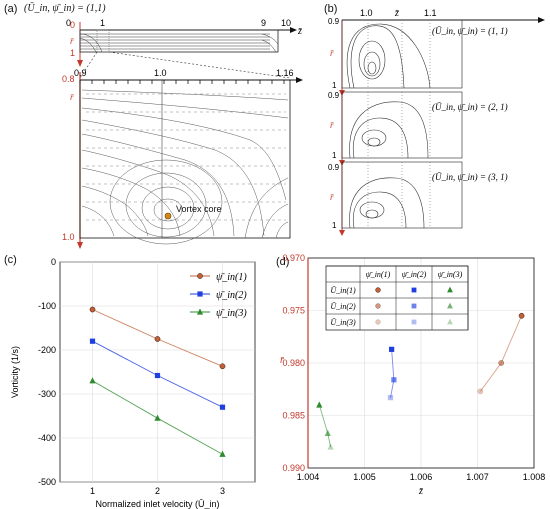  I want to click on b-ytick-bot-3: 1, so click(334, 225).